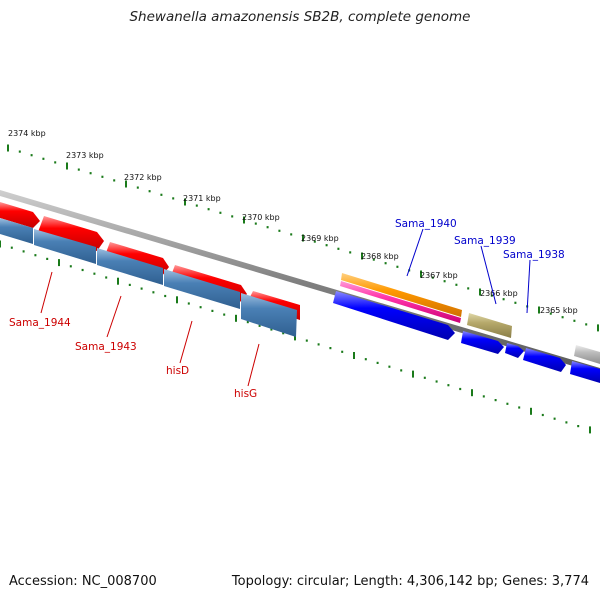  Describe the element at coordinates (177, 371) in the screenshot. I see `gene-label-hisd: hisD` at that location.